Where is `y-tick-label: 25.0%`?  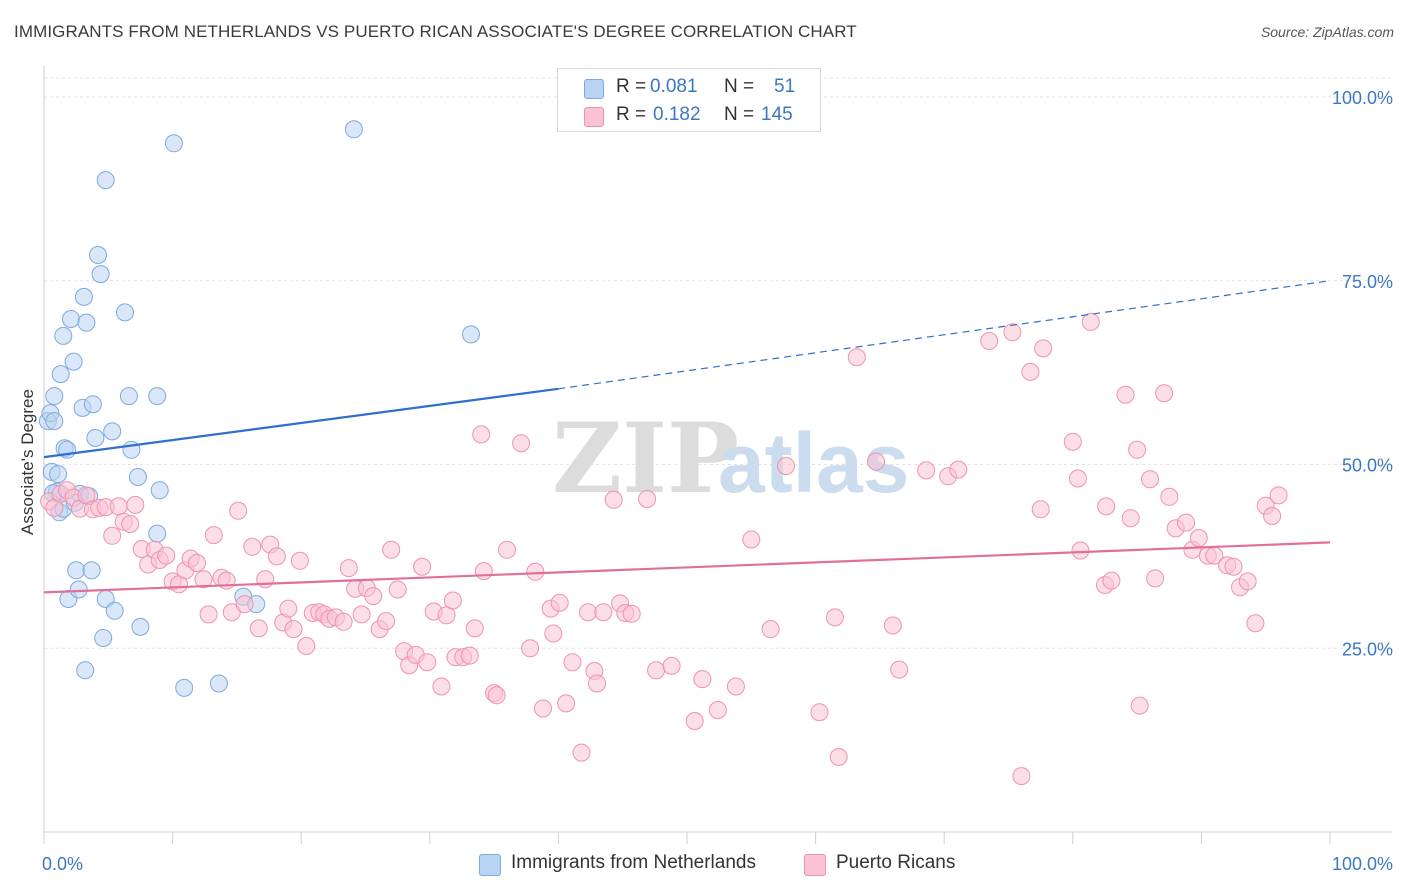
y-tick-label: 25.0% is located at coordinates (1367, 649).